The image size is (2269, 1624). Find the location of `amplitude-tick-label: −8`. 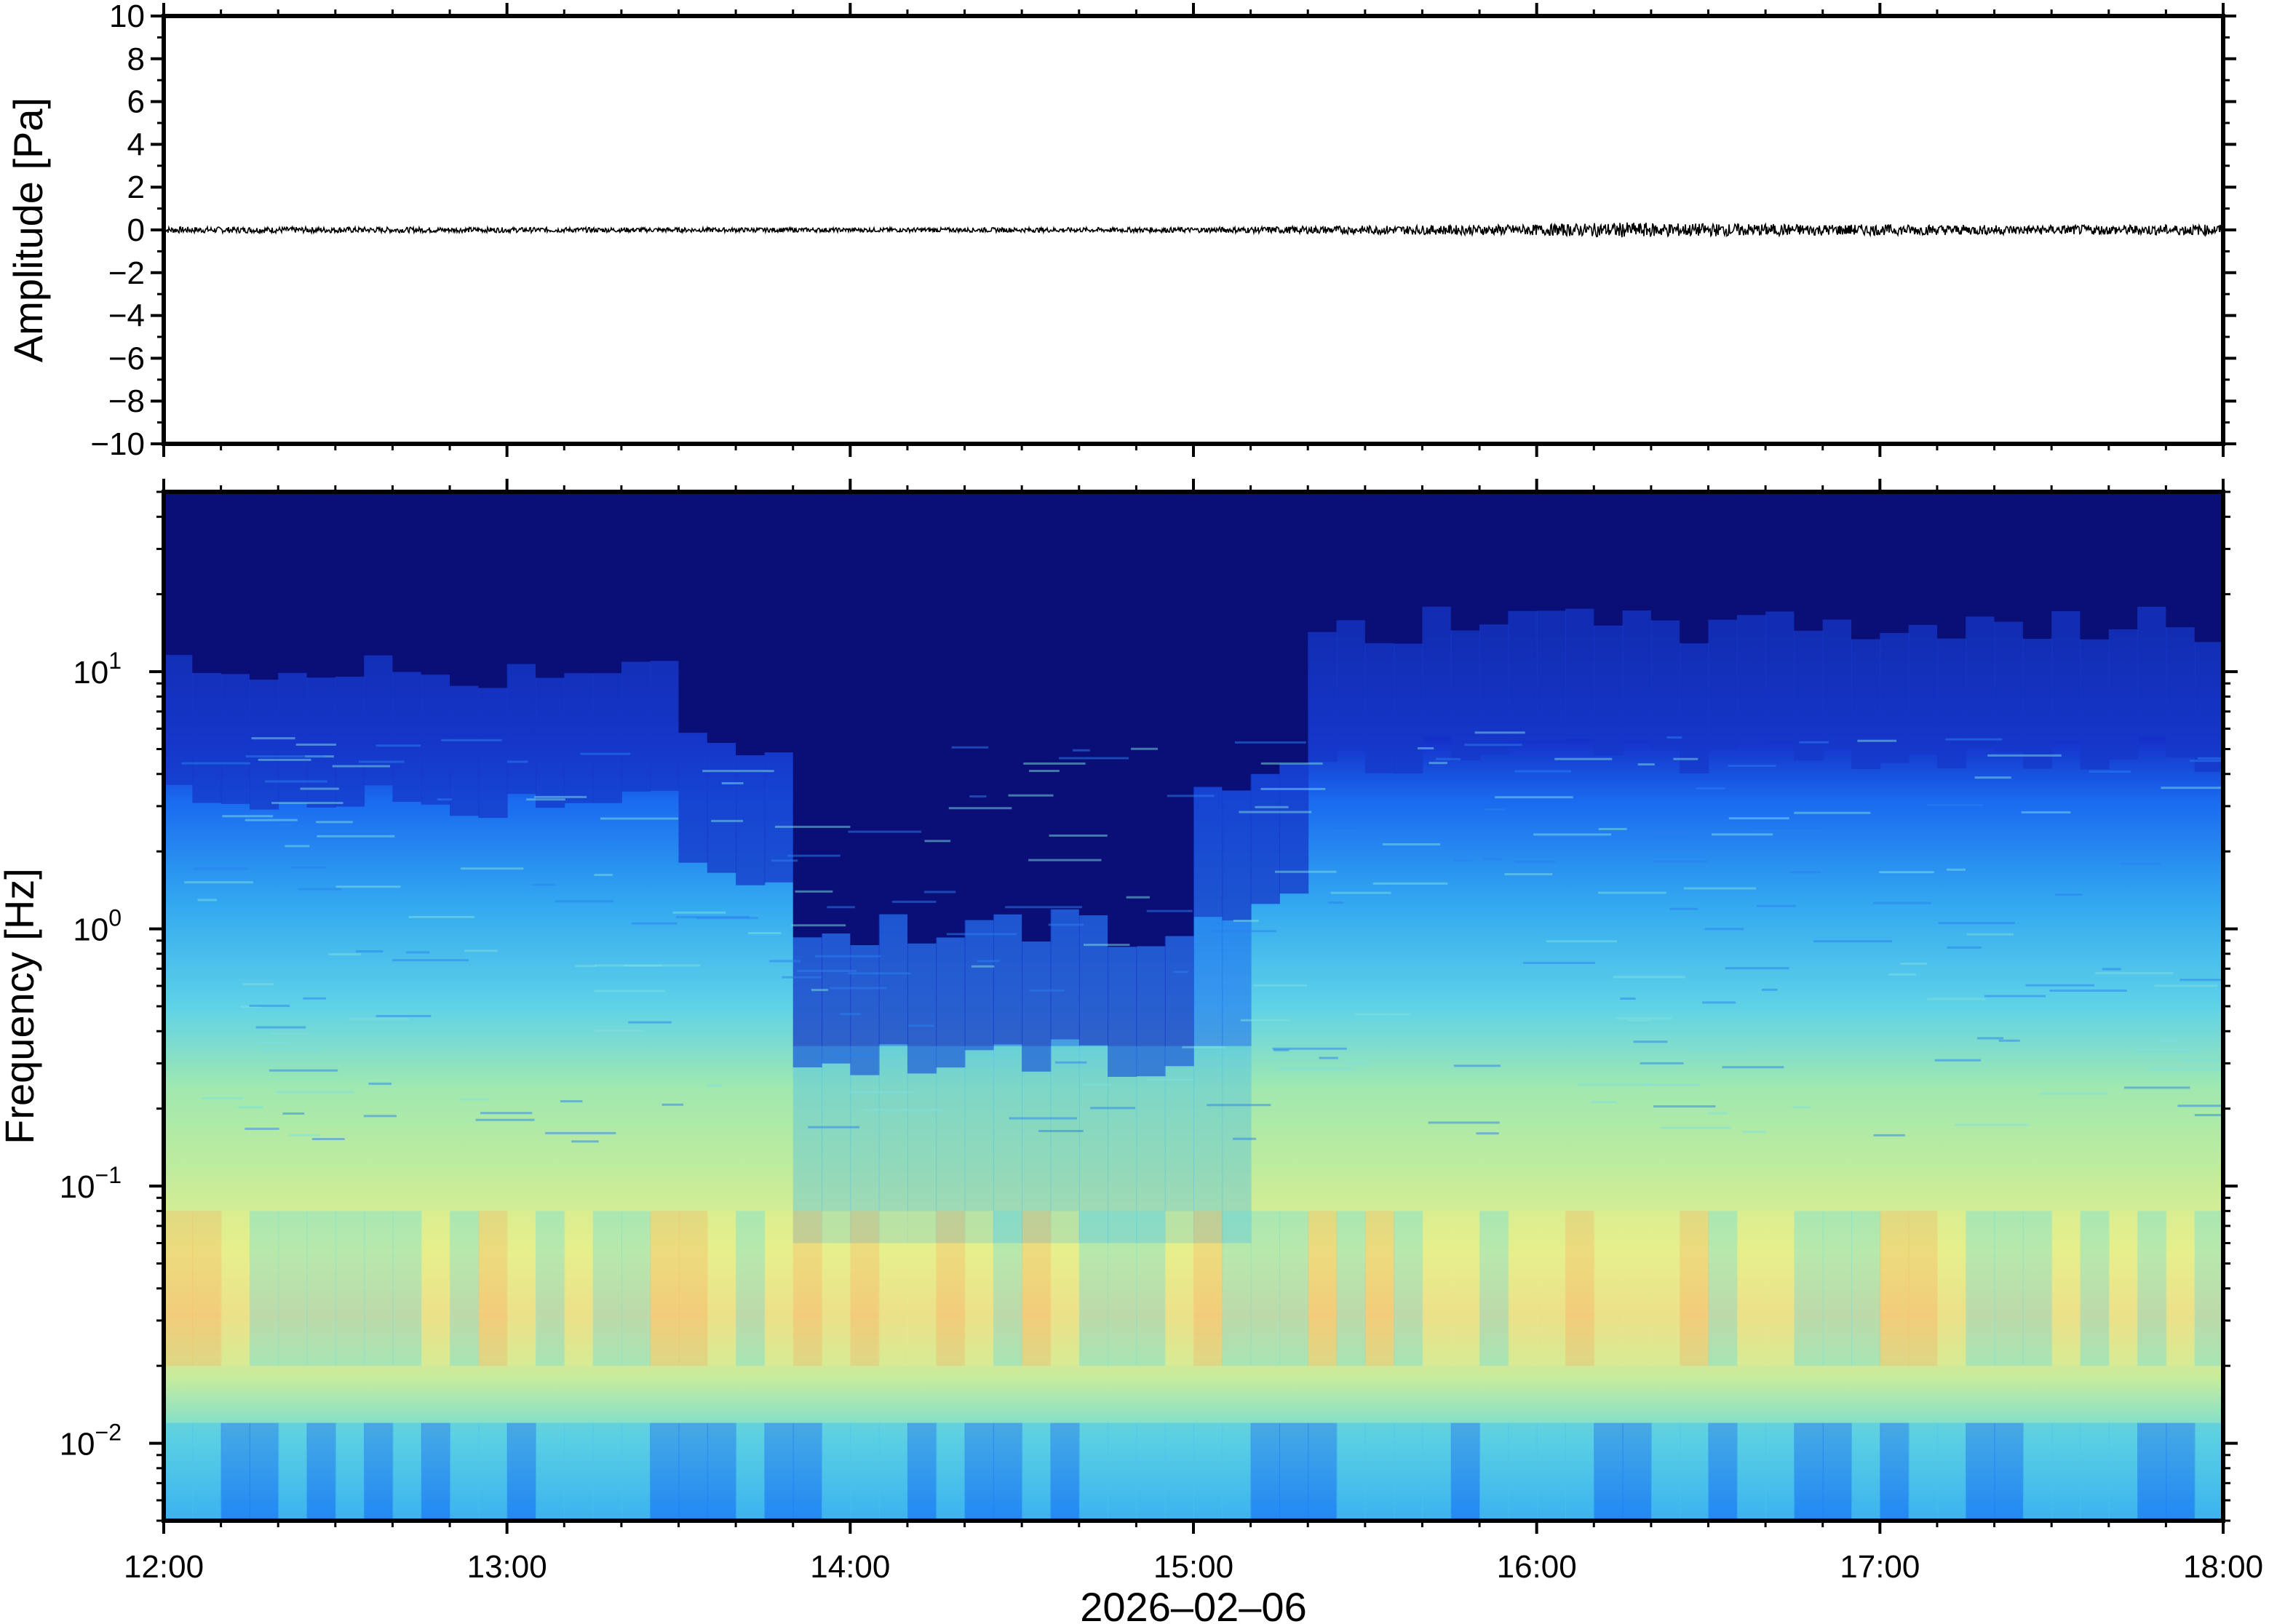

amplitude-tick-label: −8 is located at coordinates (126, 401).